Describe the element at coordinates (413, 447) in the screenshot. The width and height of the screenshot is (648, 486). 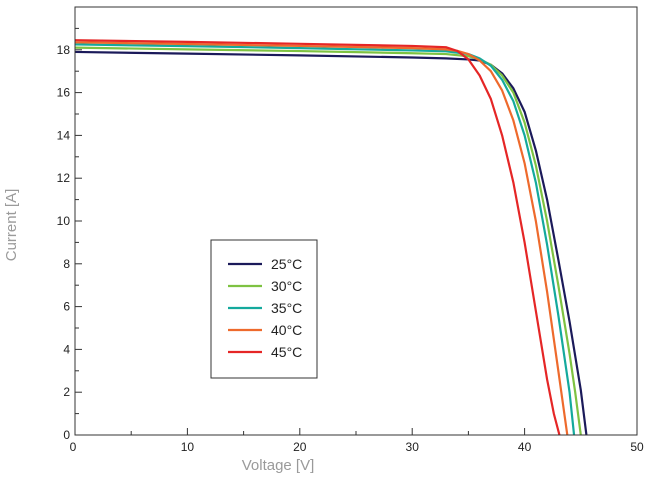
I see `x-tick-label: 30` at that location.